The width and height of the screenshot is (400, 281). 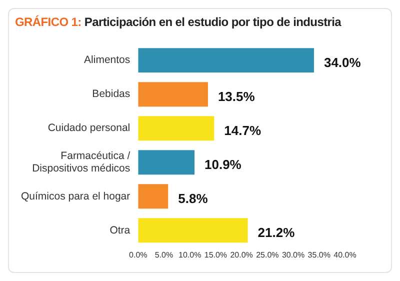 What do you see at coordinates (107, 60) in the screenshot?
I see `y-tick-label: Alimentos` at bounding box center [107, 60].